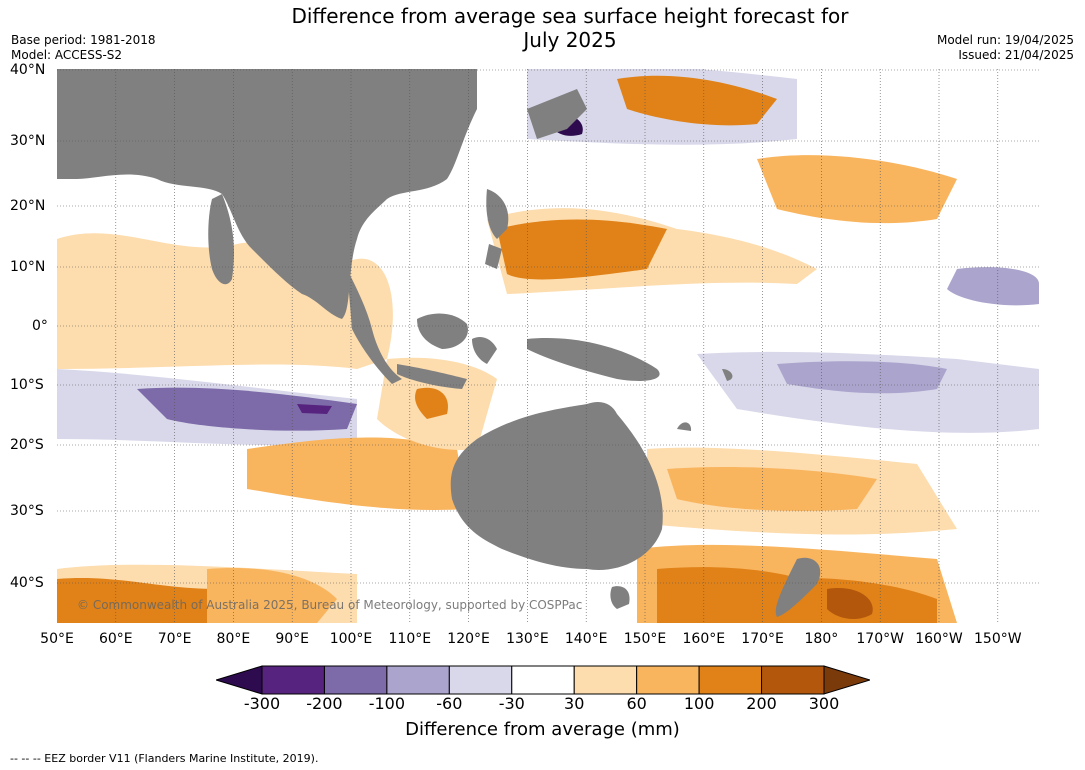 This screenshot has width=1085, height=770. Describe the element at coordinates (67, 55) in the screenshot. I see `model-name: Model: ACCESS-S2` at that location.